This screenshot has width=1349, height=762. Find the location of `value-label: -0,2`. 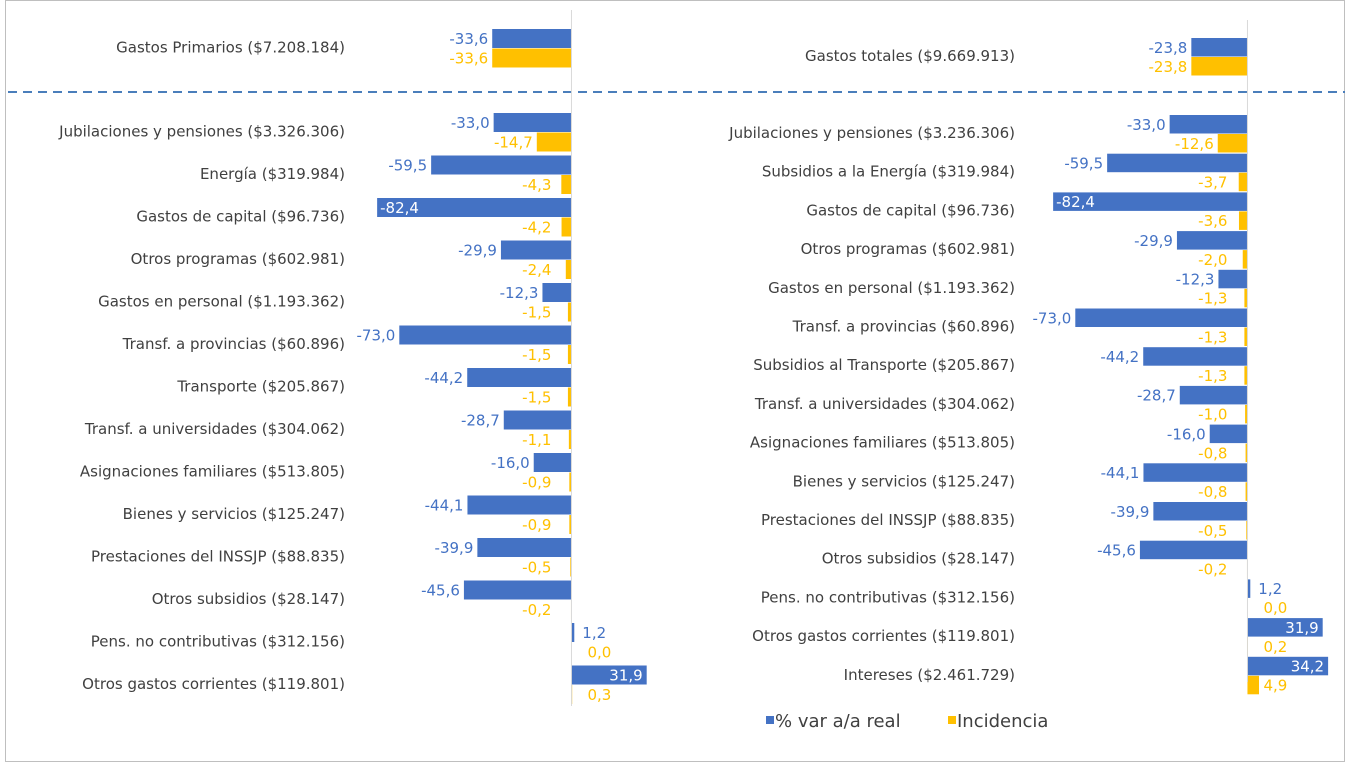

value-label: -0,2 is located at coordinates (536, 610).